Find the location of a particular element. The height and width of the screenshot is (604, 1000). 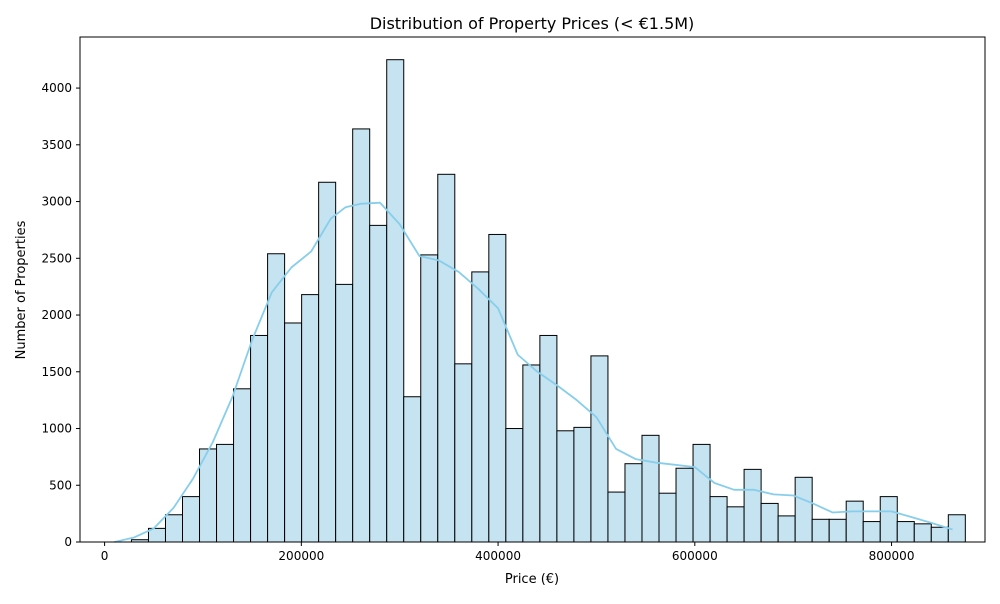

y-tick-label: 3500 is located at coordinates (56, 145).